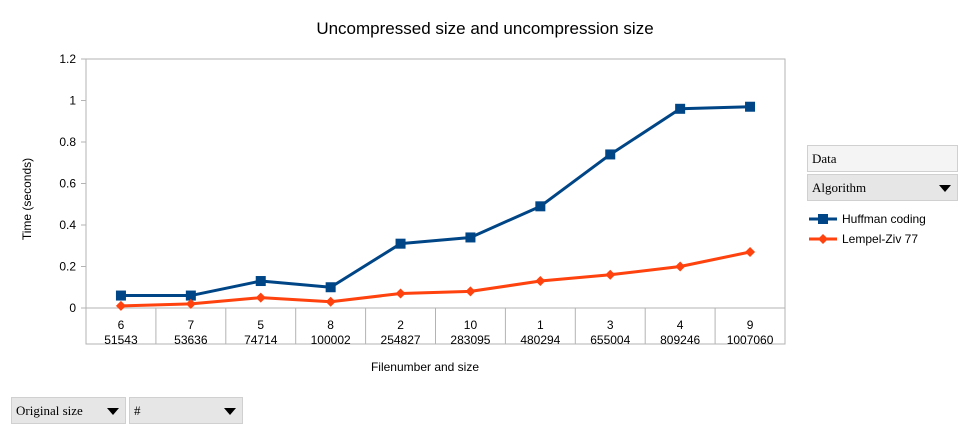  Describe the element at coordinates (471, 325) in the screenshot. I see `x-tick-file-number: 10` at that location.